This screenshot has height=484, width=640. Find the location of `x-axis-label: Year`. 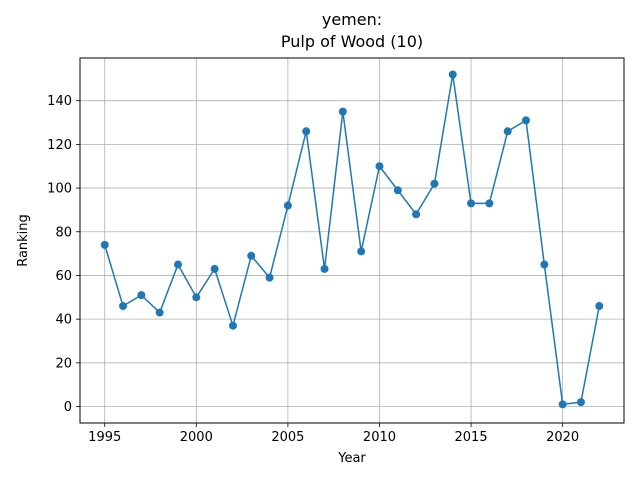

x-axis-label: Year is located at coordinates (351, 458).